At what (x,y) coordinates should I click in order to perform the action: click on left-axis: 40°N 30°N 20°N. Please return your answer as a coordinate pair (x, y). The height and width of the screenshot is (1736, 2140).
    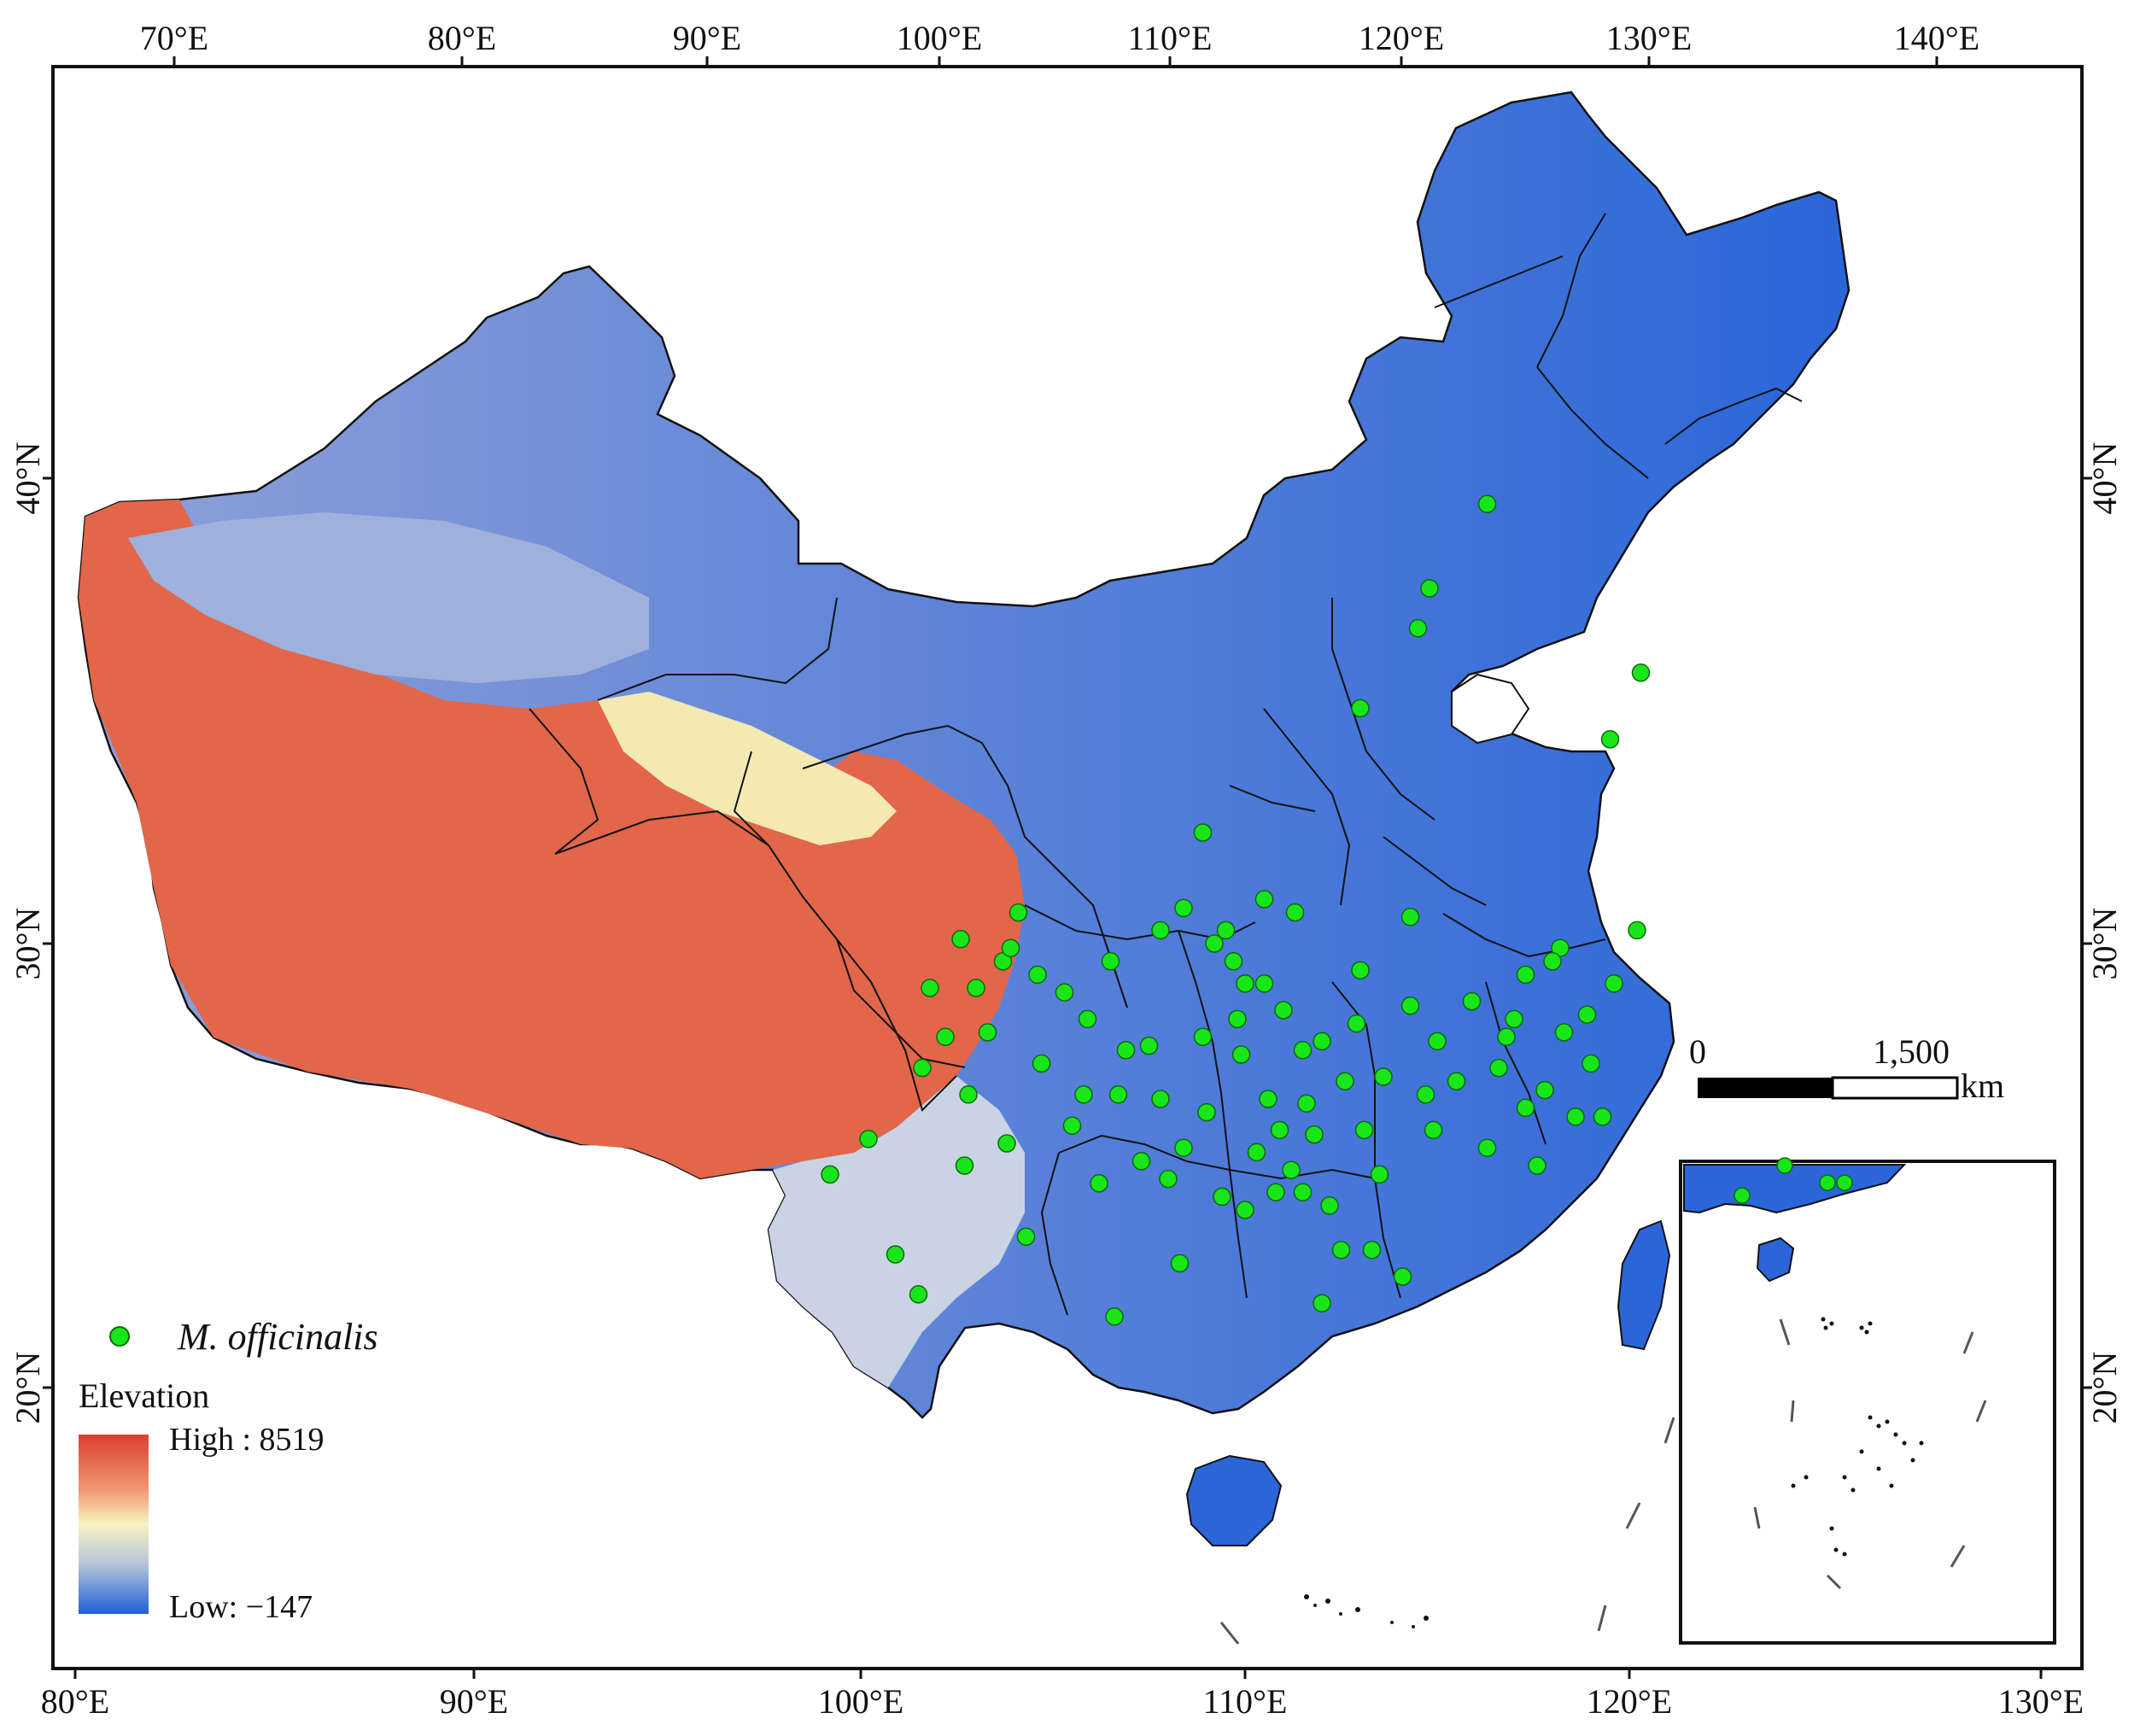
    Looking at the image, I should click on (28, 933).